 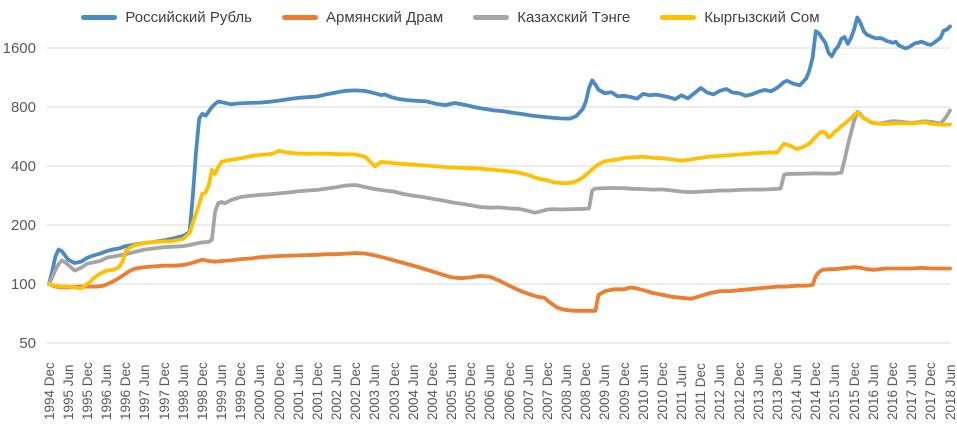 I want to click on x-axis-tick-label: 1998 Dec, so click(x=202, y=391).